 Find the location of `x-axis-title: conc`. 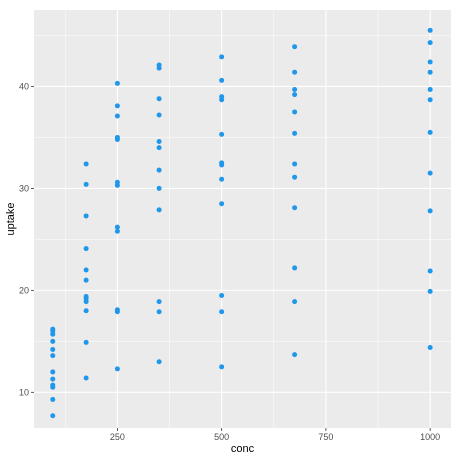

x-axis-title: conc is located at coordinates (243, 449).